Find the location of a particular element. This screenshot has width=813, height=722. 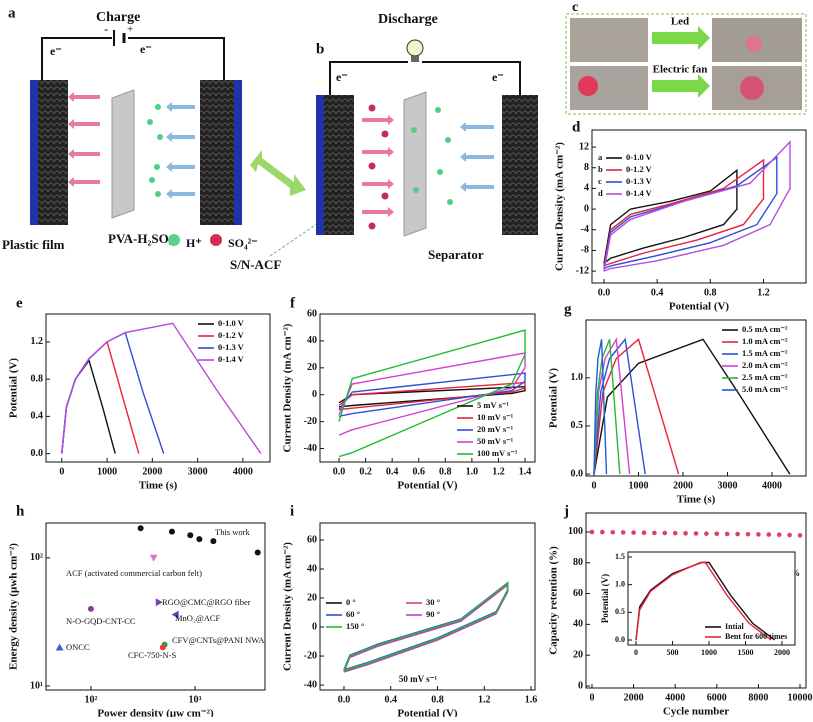

x-tick-label: 4000 is located at coordinates (772, 485).